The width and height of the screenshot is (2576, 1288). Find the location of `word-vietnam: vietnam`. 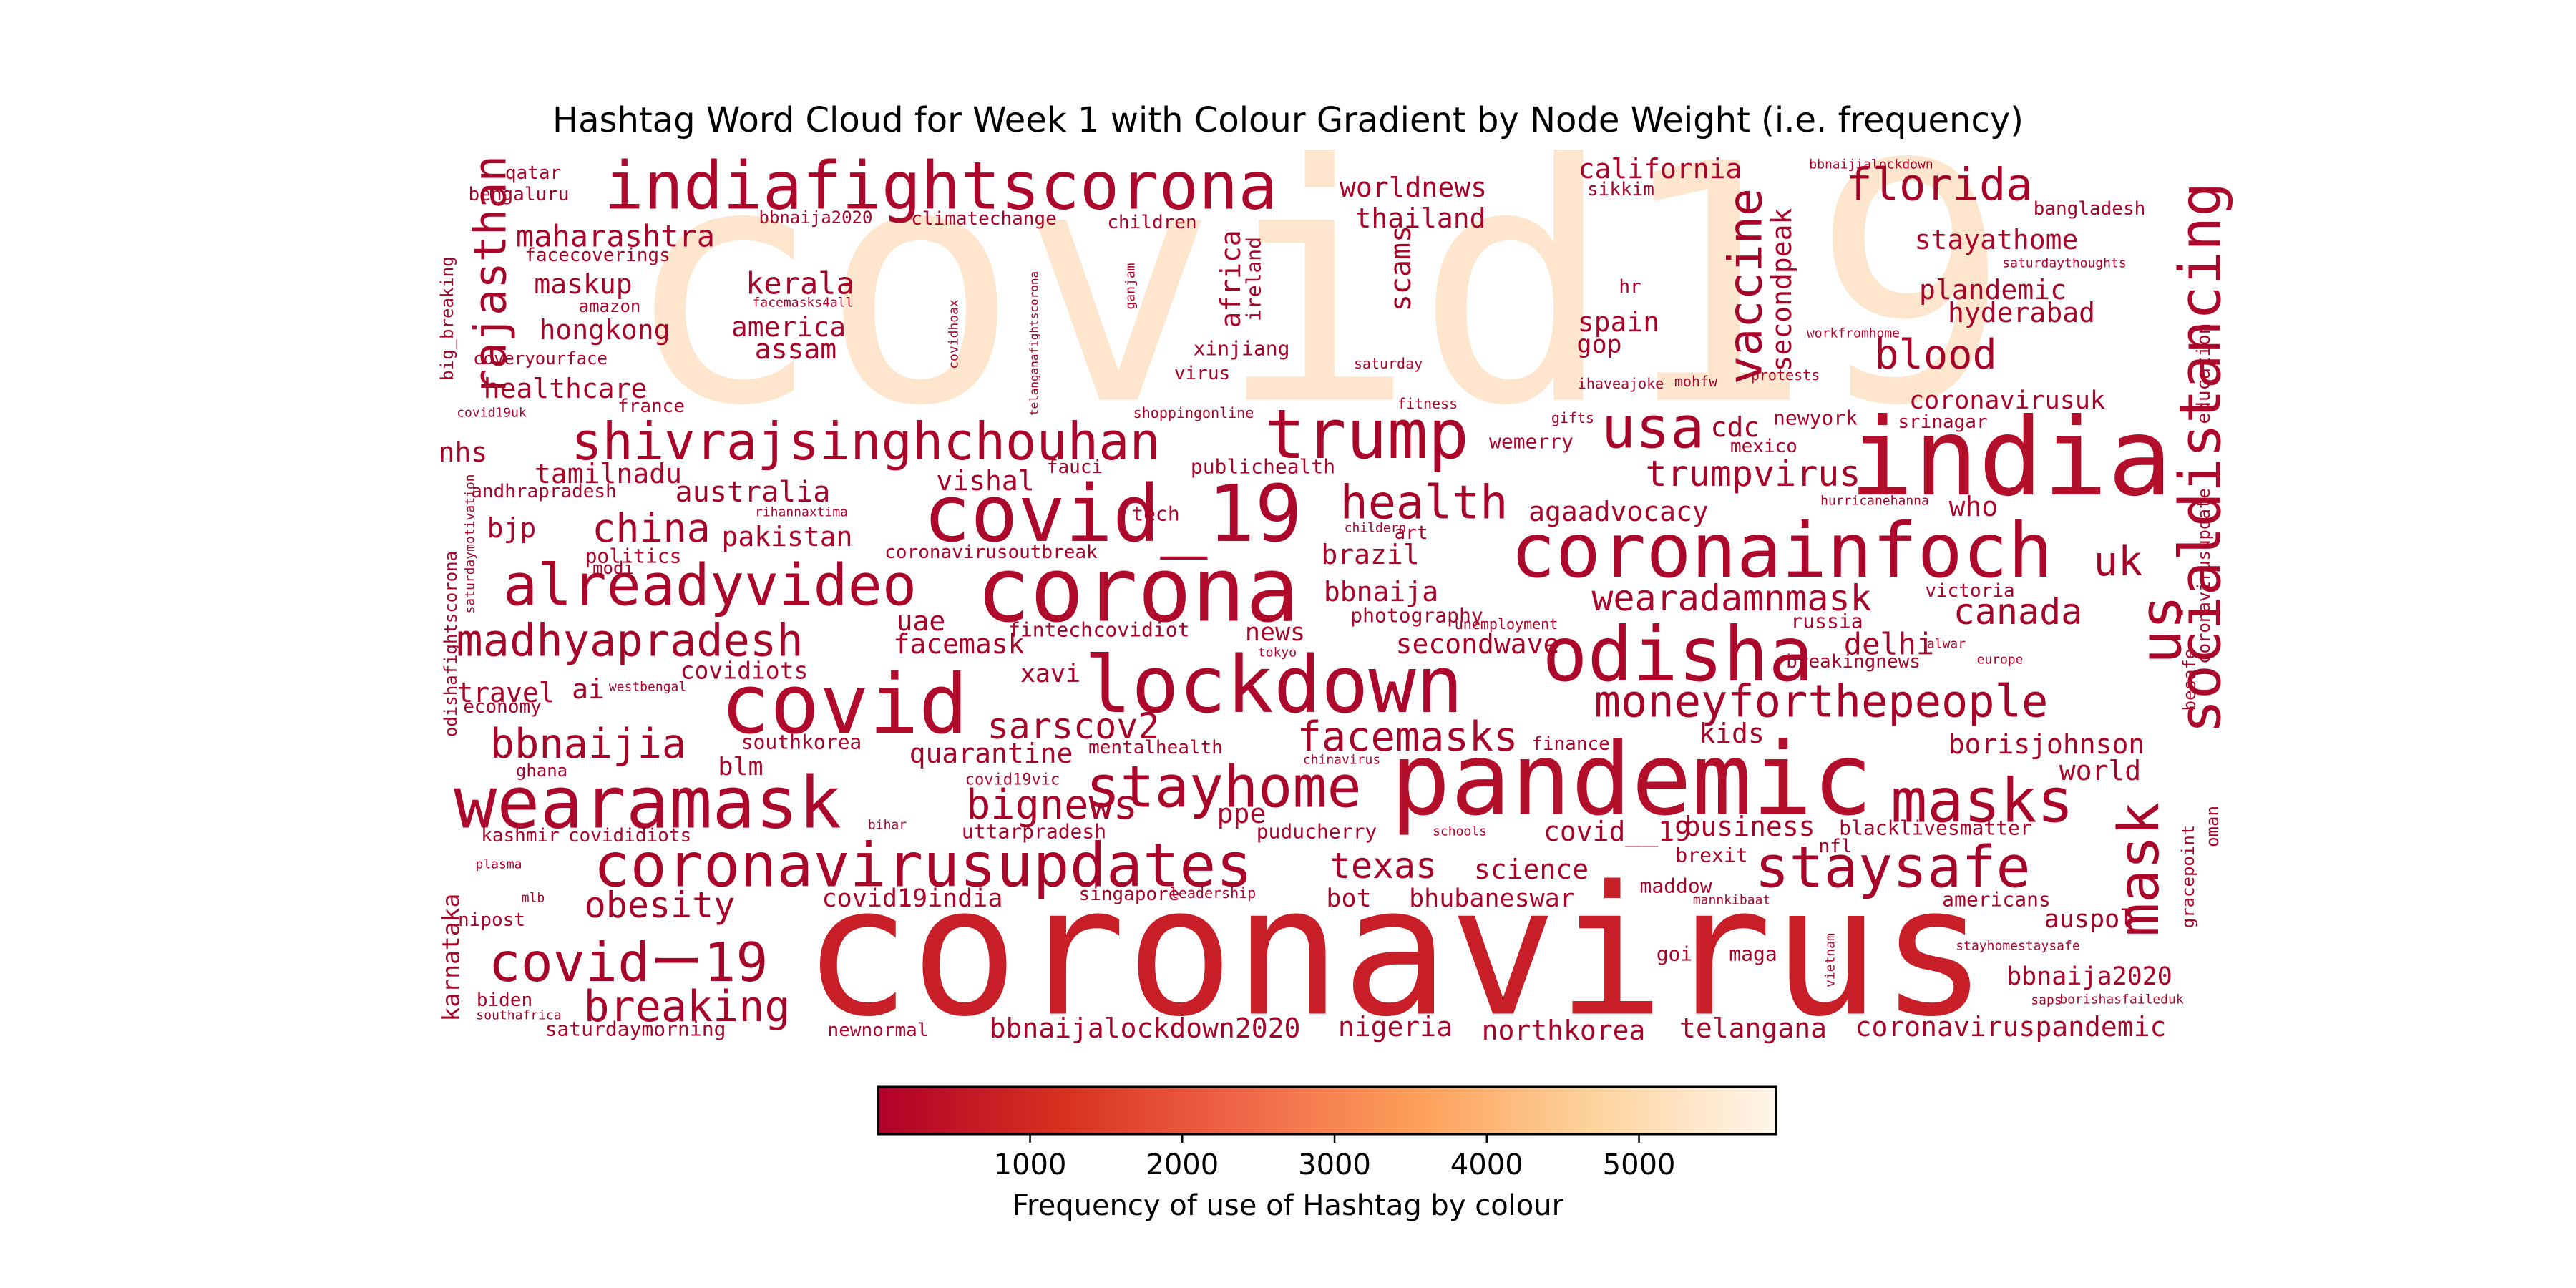

word-vietnam: vietnam is located at coordinates (1830, 960).